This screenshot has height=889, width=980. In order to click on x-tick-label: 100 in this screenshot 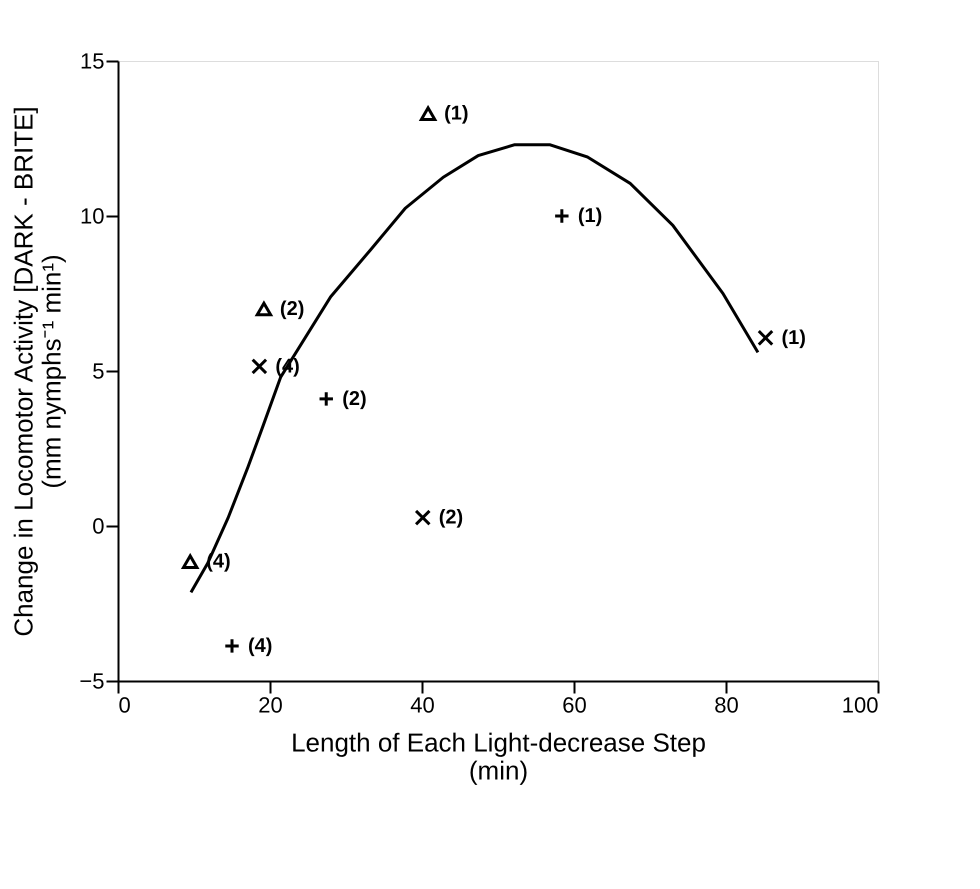, I will do `click(860, 705)`.